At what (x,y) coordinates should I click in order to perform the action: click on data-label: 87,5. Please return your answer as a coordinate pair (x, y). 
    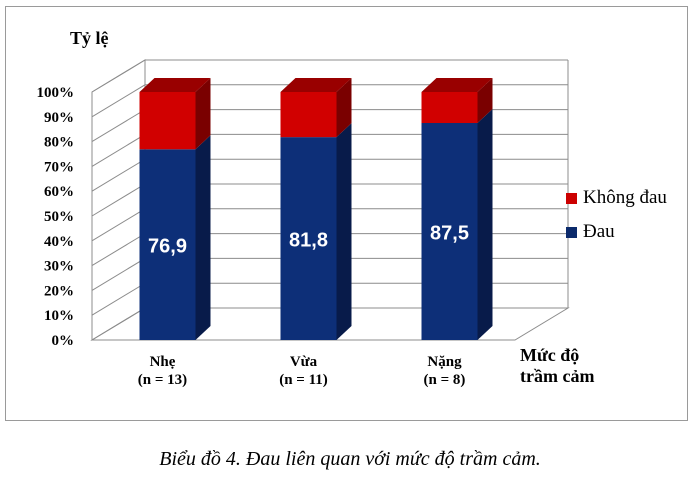
    Looking at the image, I should click on (449, 234).